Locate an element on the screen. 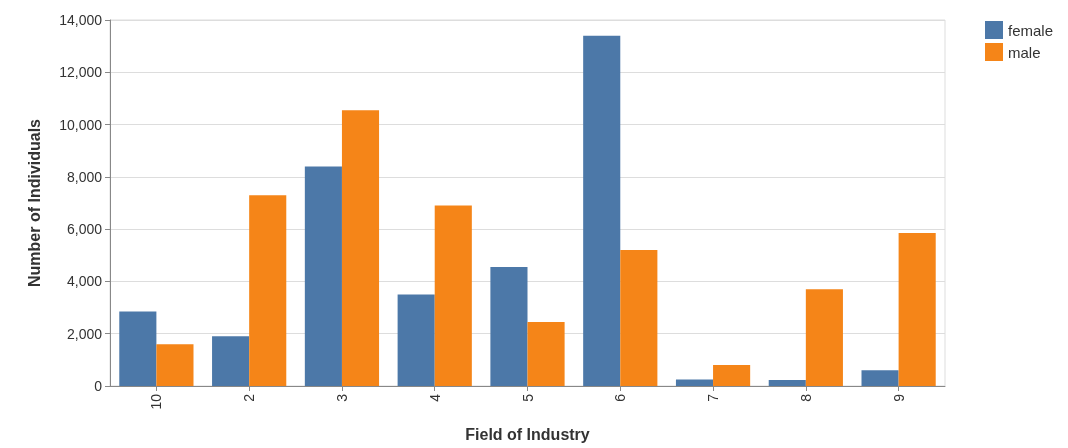 The width and height of the screenshot is (1068, 448). x-tick-label: 6 is located at coordinates (620, 397).